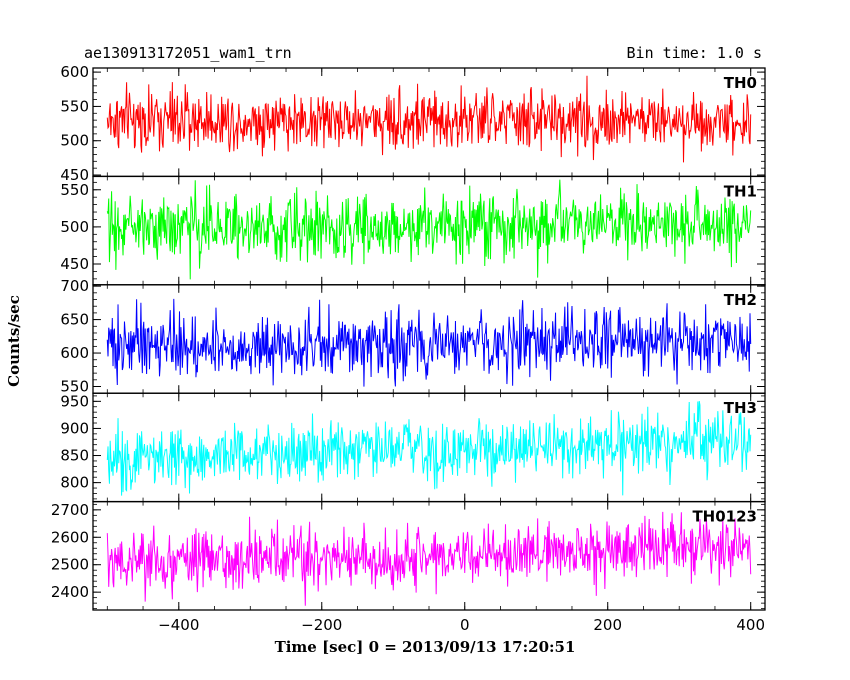 This screenshot has width=850, height=680. Describe the element at coordinates (425, 647) in the screenshot. I see `x-axis-label: Time [sec] 0 = 2013/09/13 17:20:51` at that location.